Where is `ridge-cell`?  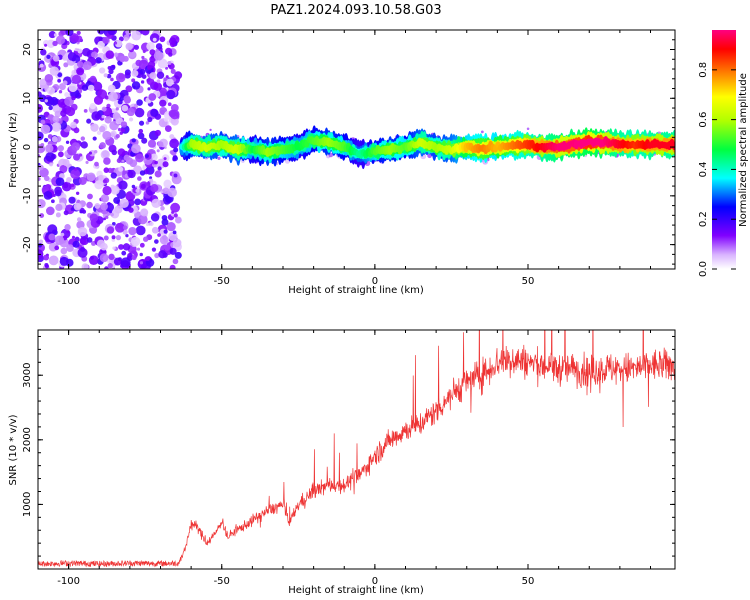 ridge-cell is located at coordinates (673, 146).